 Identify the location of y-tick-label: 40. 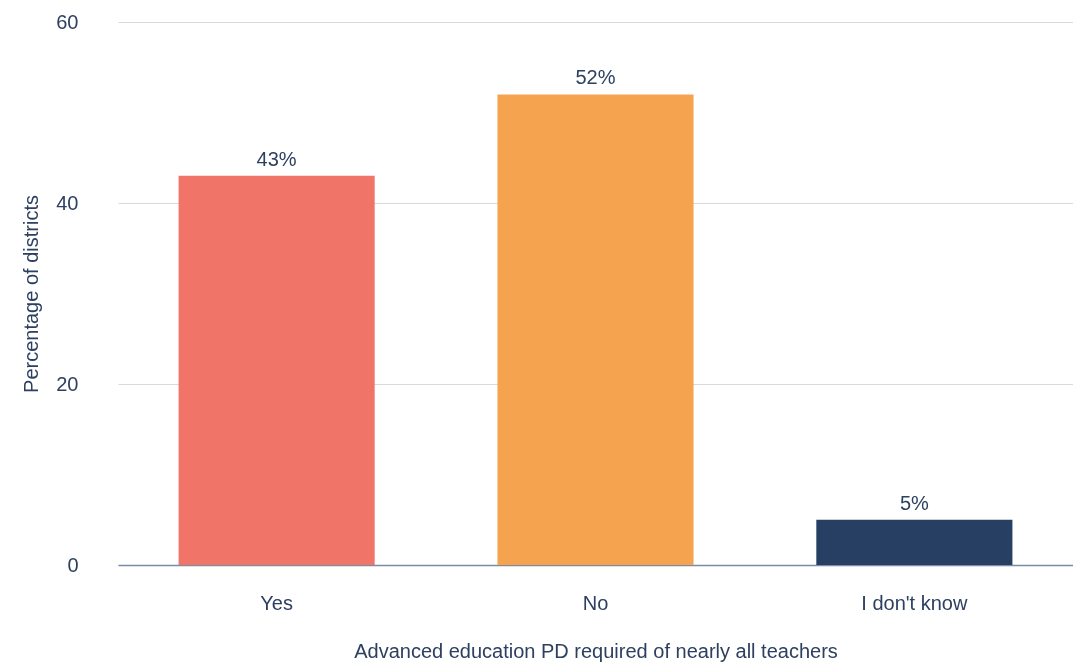
(67, 202).